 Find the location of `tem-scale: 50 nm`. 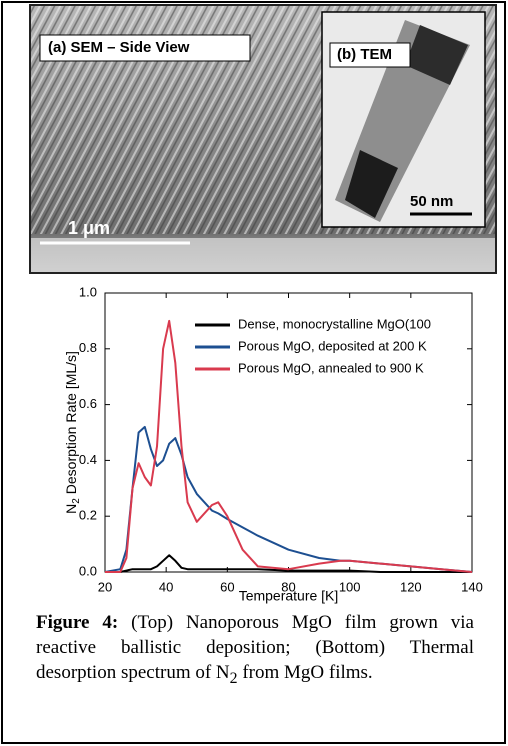

tem-scale: 50 nm is located at coordinates (431, 201).